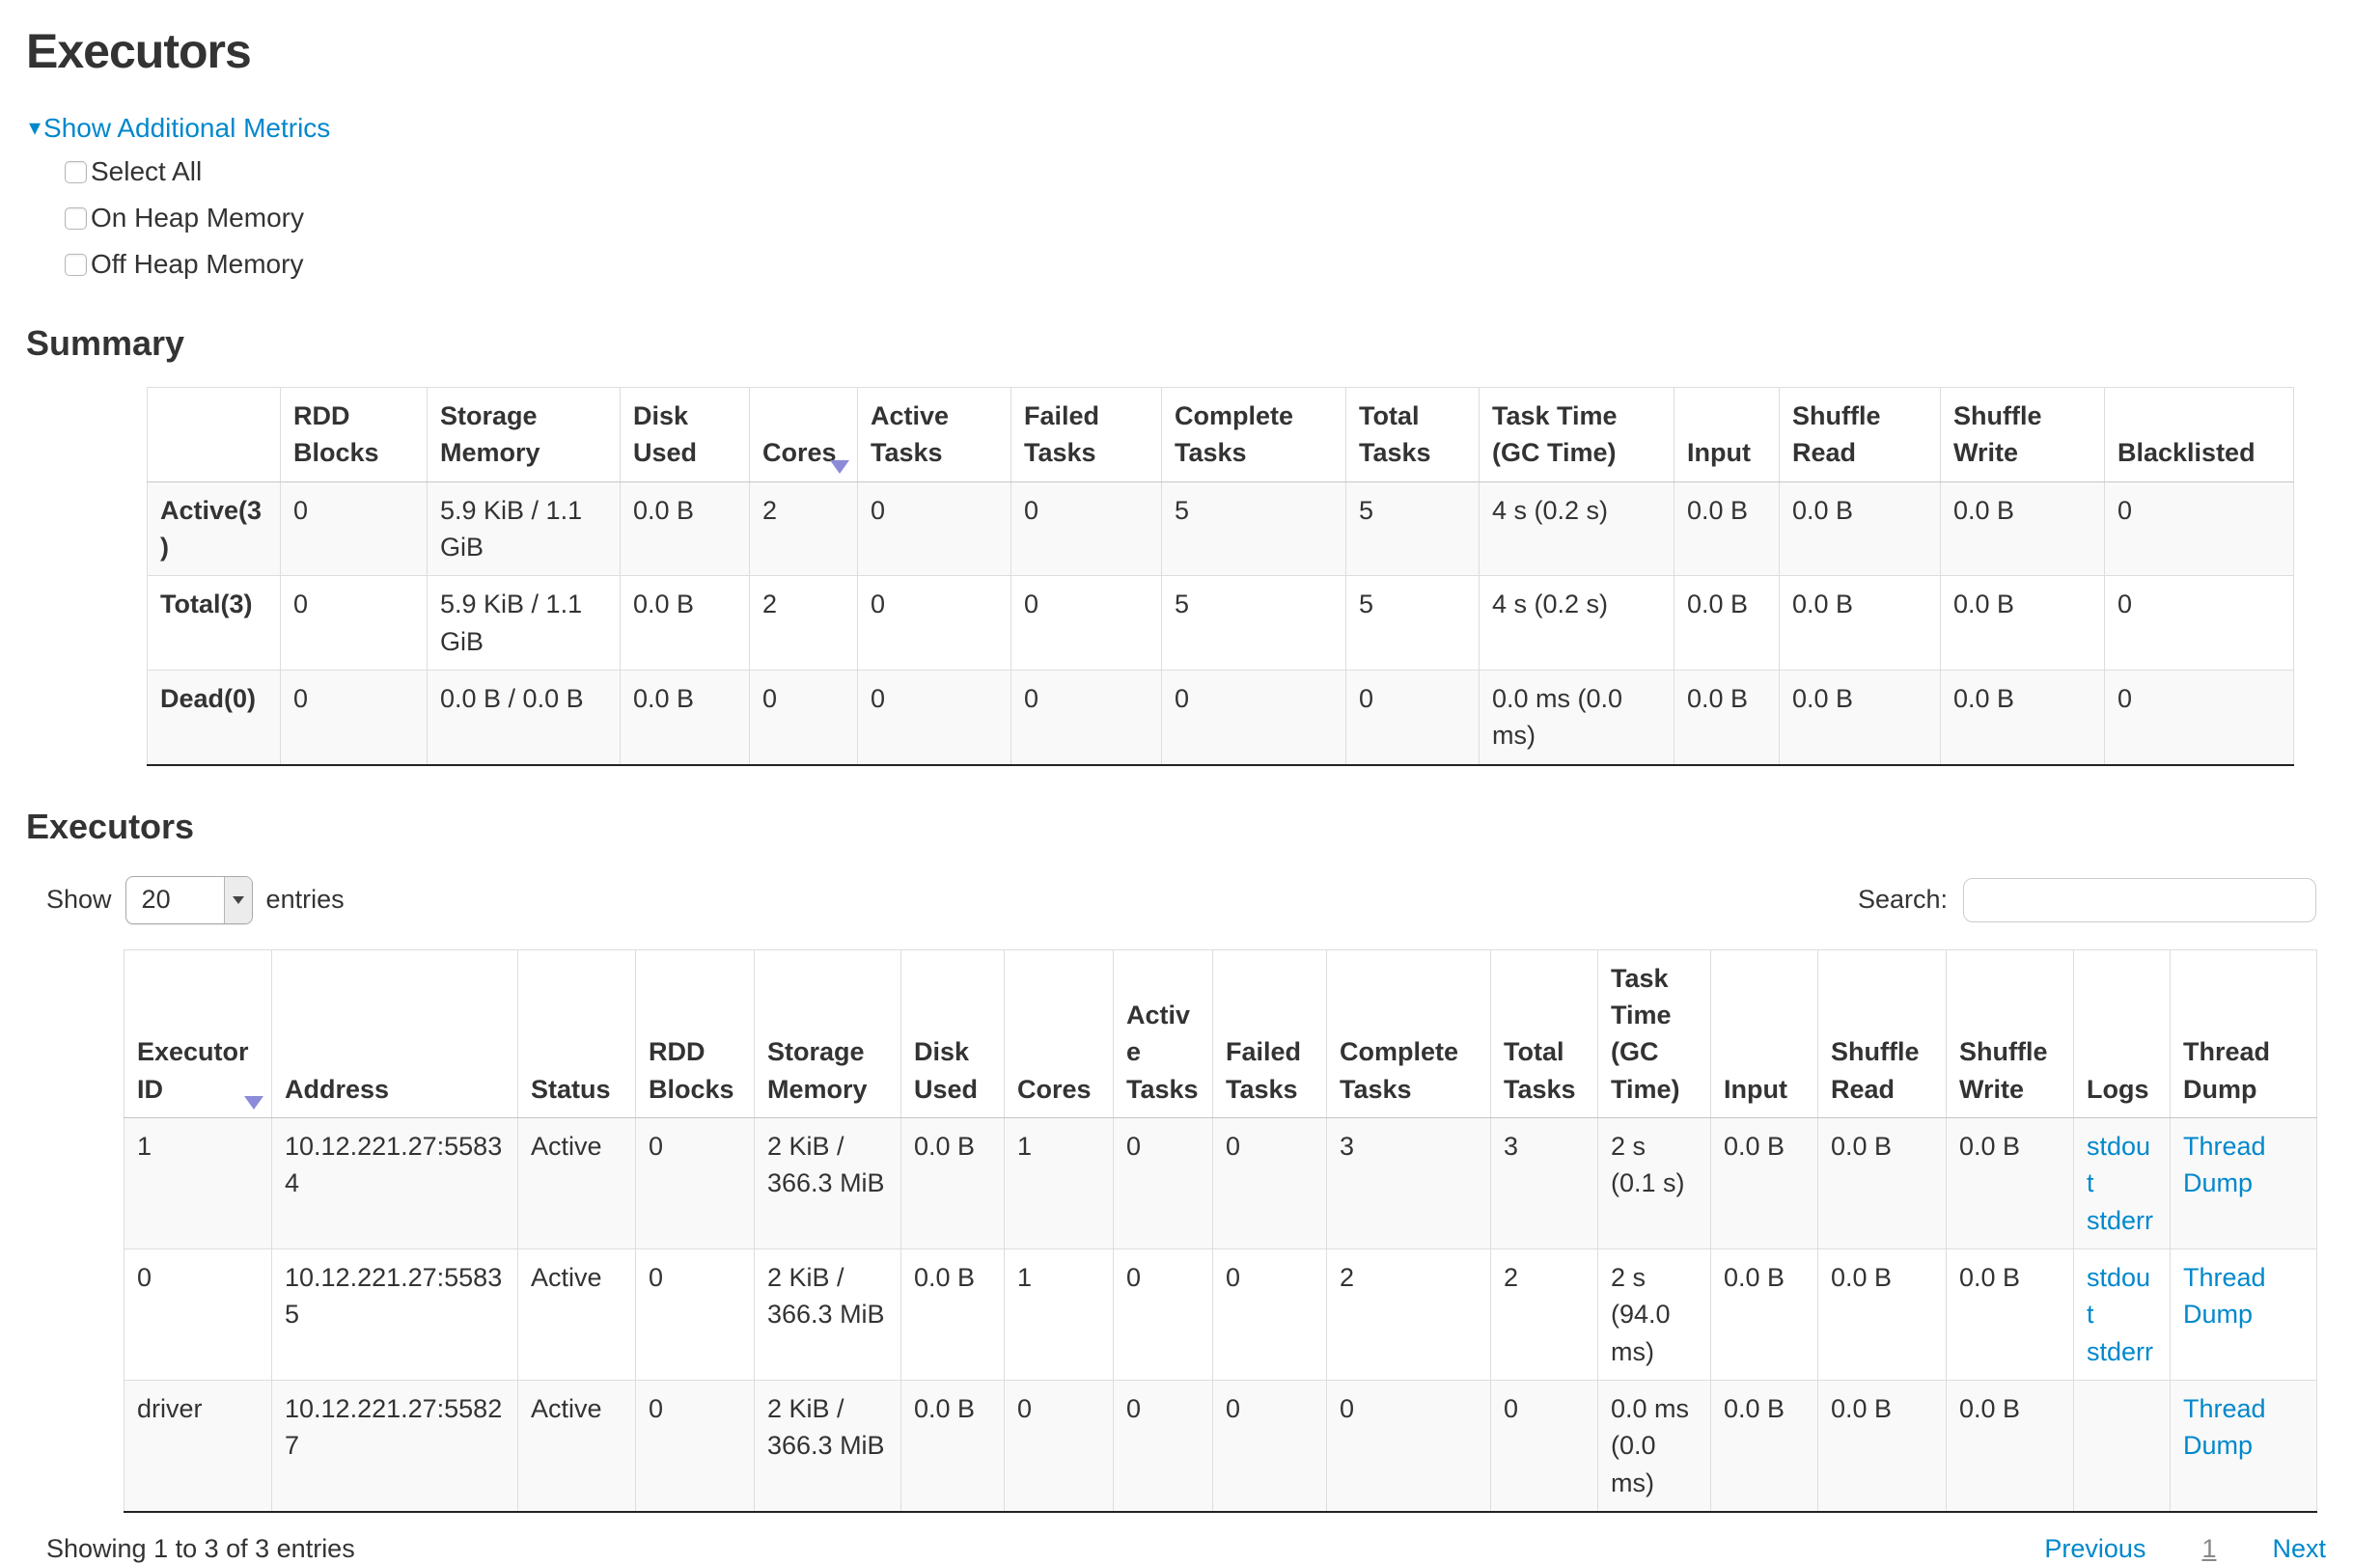 The height and width of the screenshot is (1564, 2380). Describe the element at coordinates (1412, 434) in the screenshot. I see `summary-col-total-tasks: Total Tasks` at that location.